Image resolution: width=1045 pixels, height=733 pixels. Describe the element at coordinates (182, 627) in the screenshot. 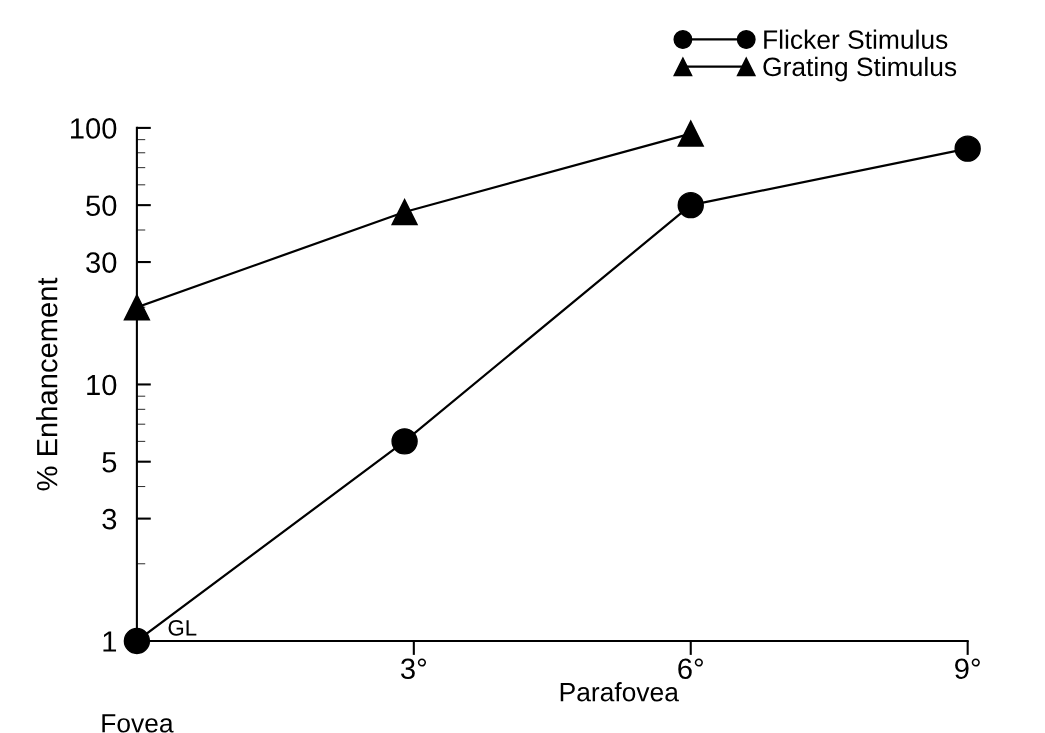

I see `annotation: GL` at that location.